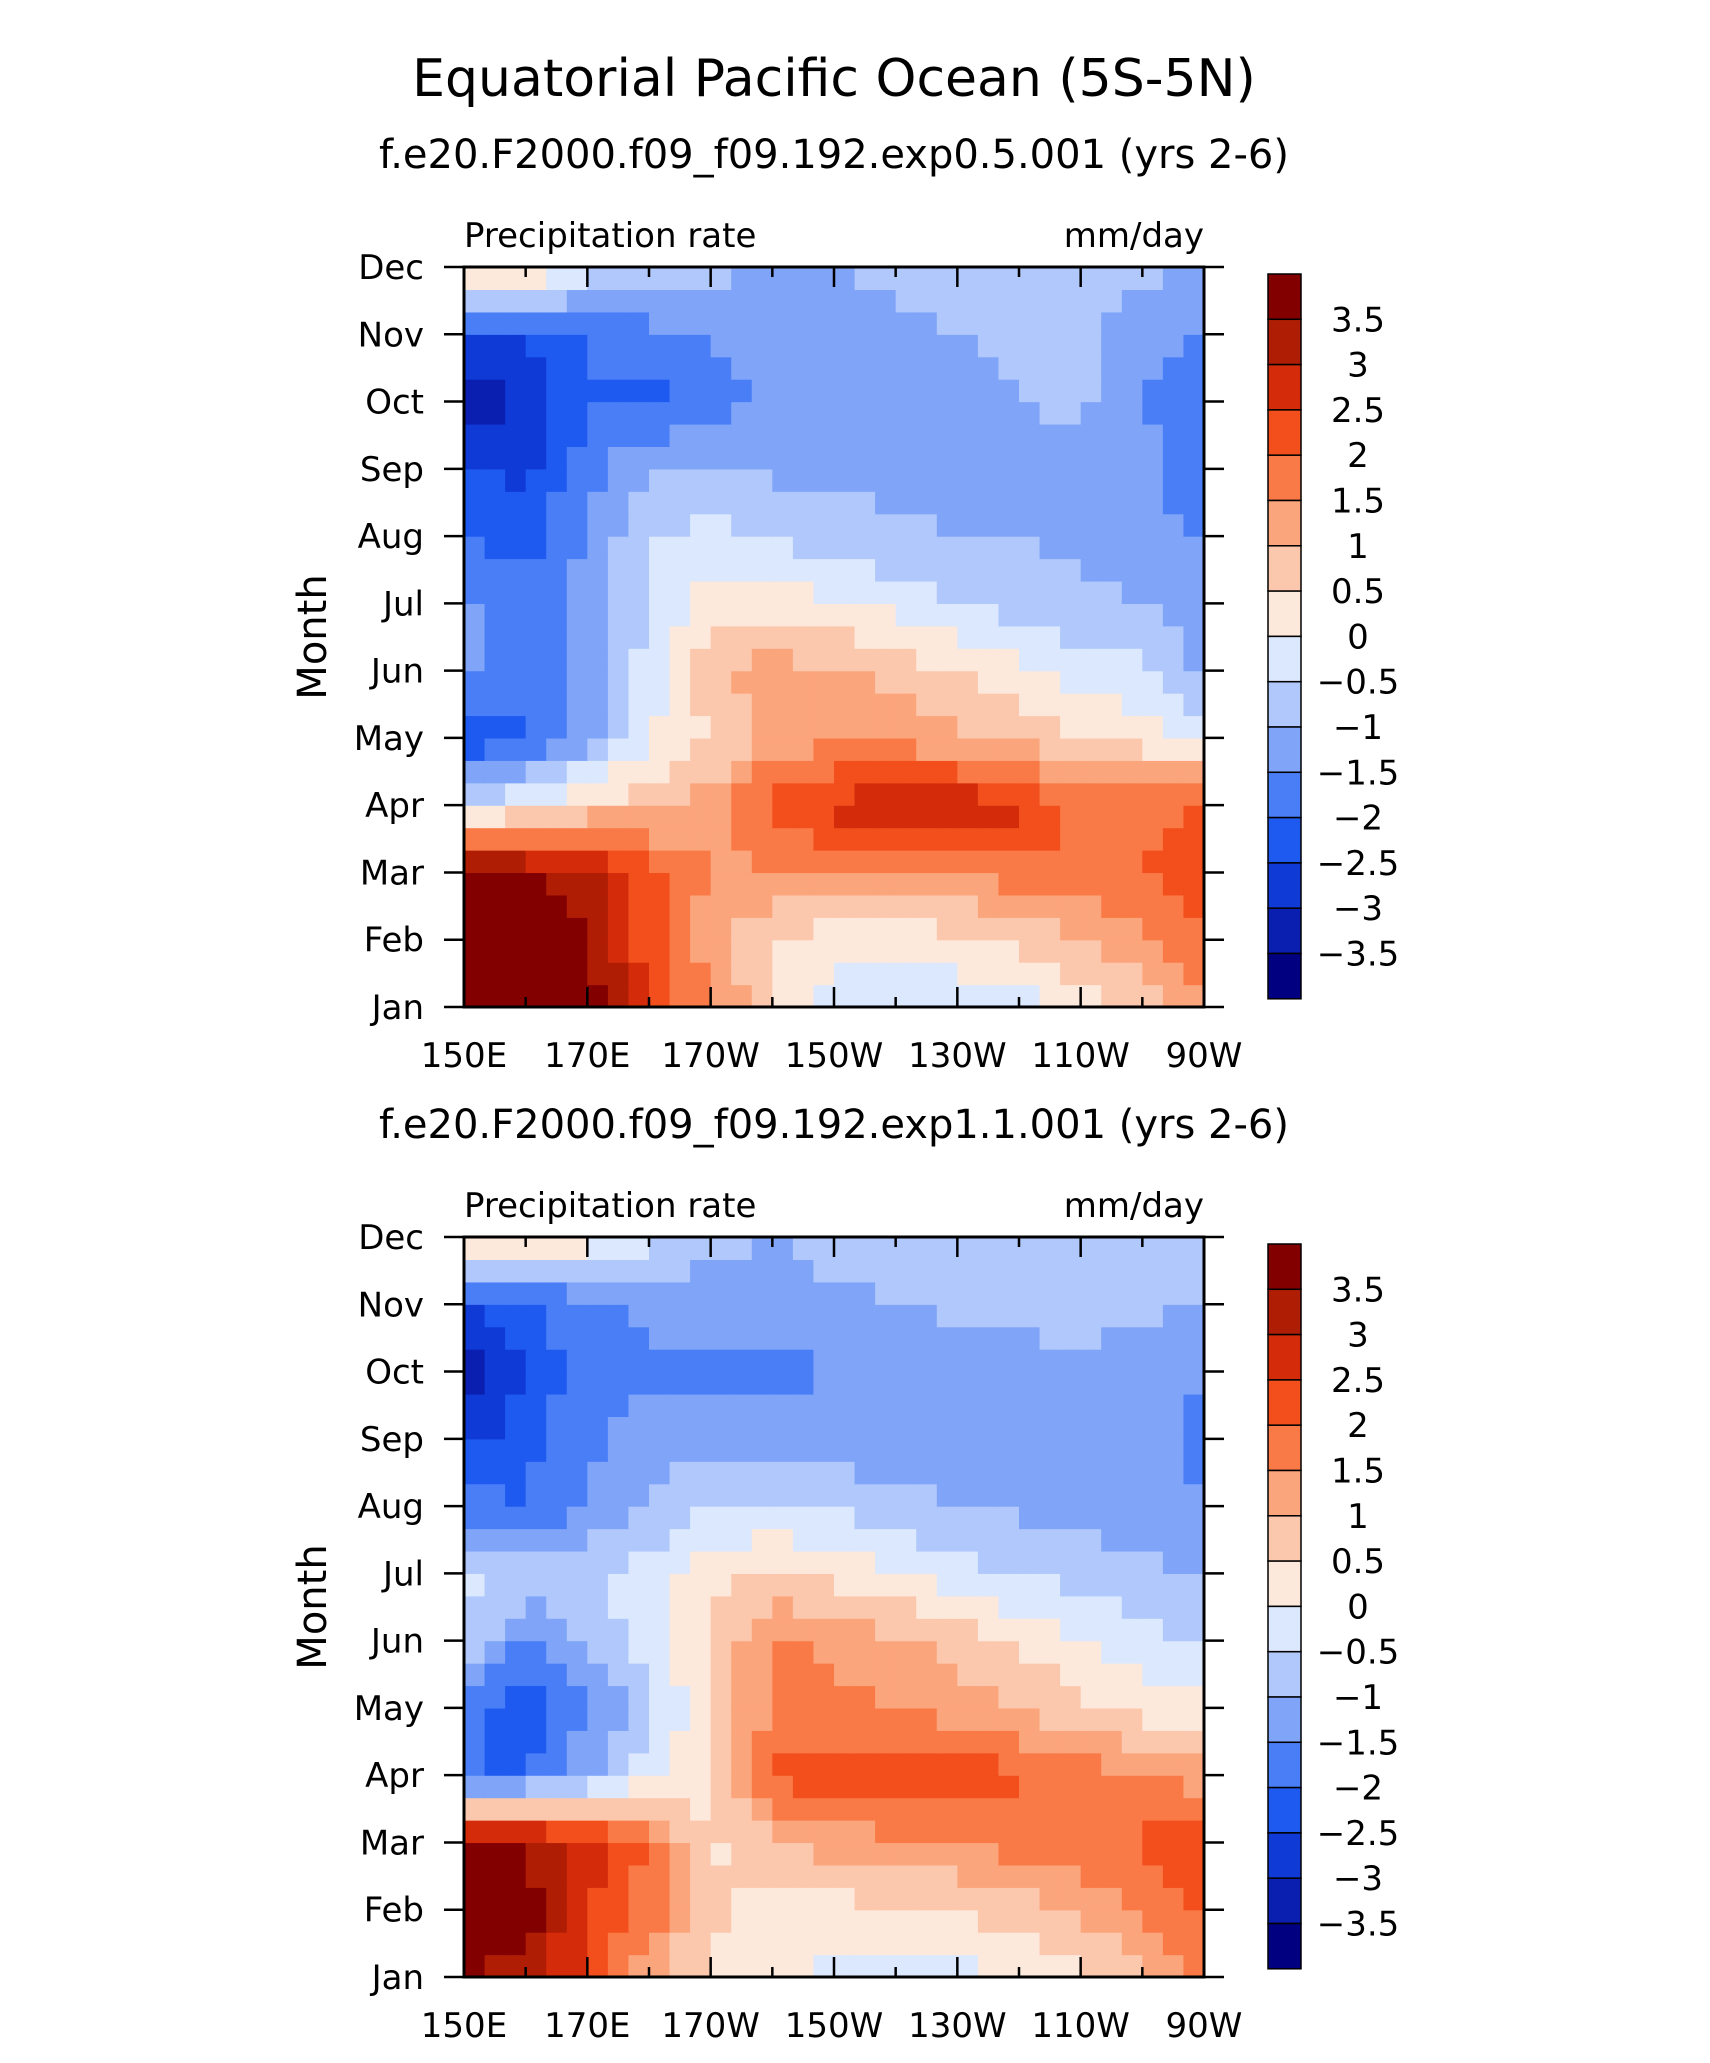  I want to click on colorbar-label: −2.5, so click(1358, 1834).